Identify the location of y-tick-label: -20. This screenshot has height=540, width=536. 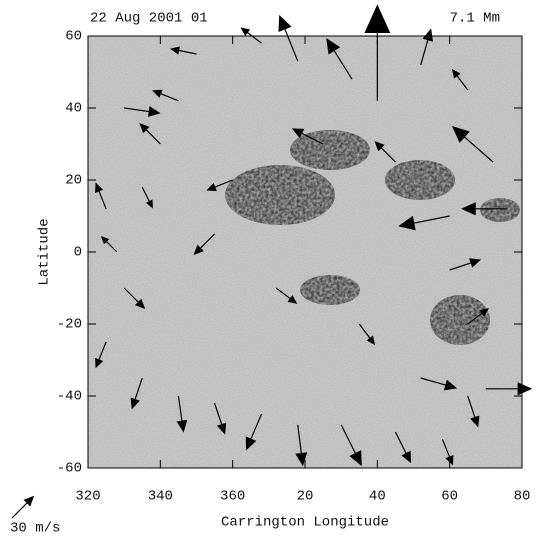
(69, 325).